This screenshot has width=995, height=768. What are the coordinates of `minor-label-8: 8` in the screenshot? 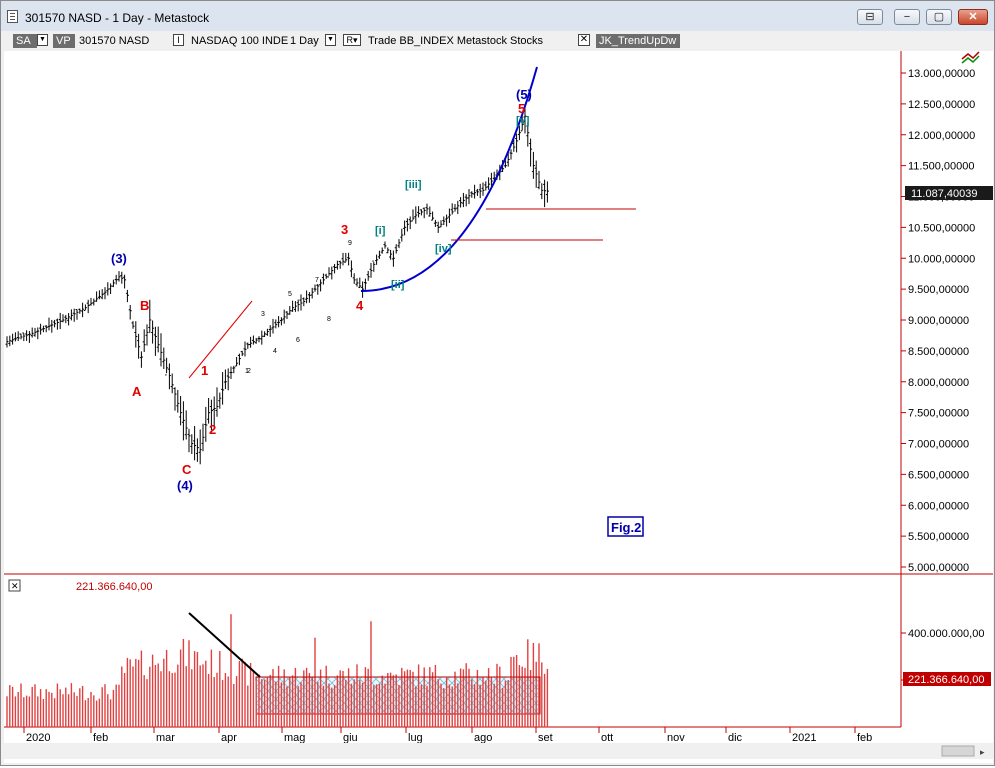 It's located at (329, 319).